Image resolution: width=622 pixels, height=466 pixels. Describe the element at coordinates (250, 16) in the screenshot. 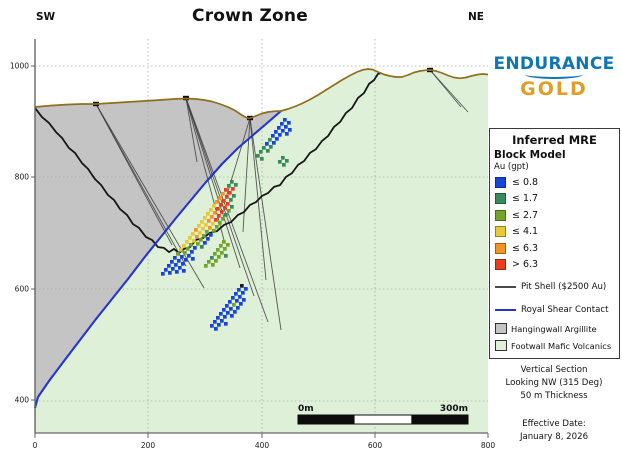

I see `page-title: Crown Zone` at that location.